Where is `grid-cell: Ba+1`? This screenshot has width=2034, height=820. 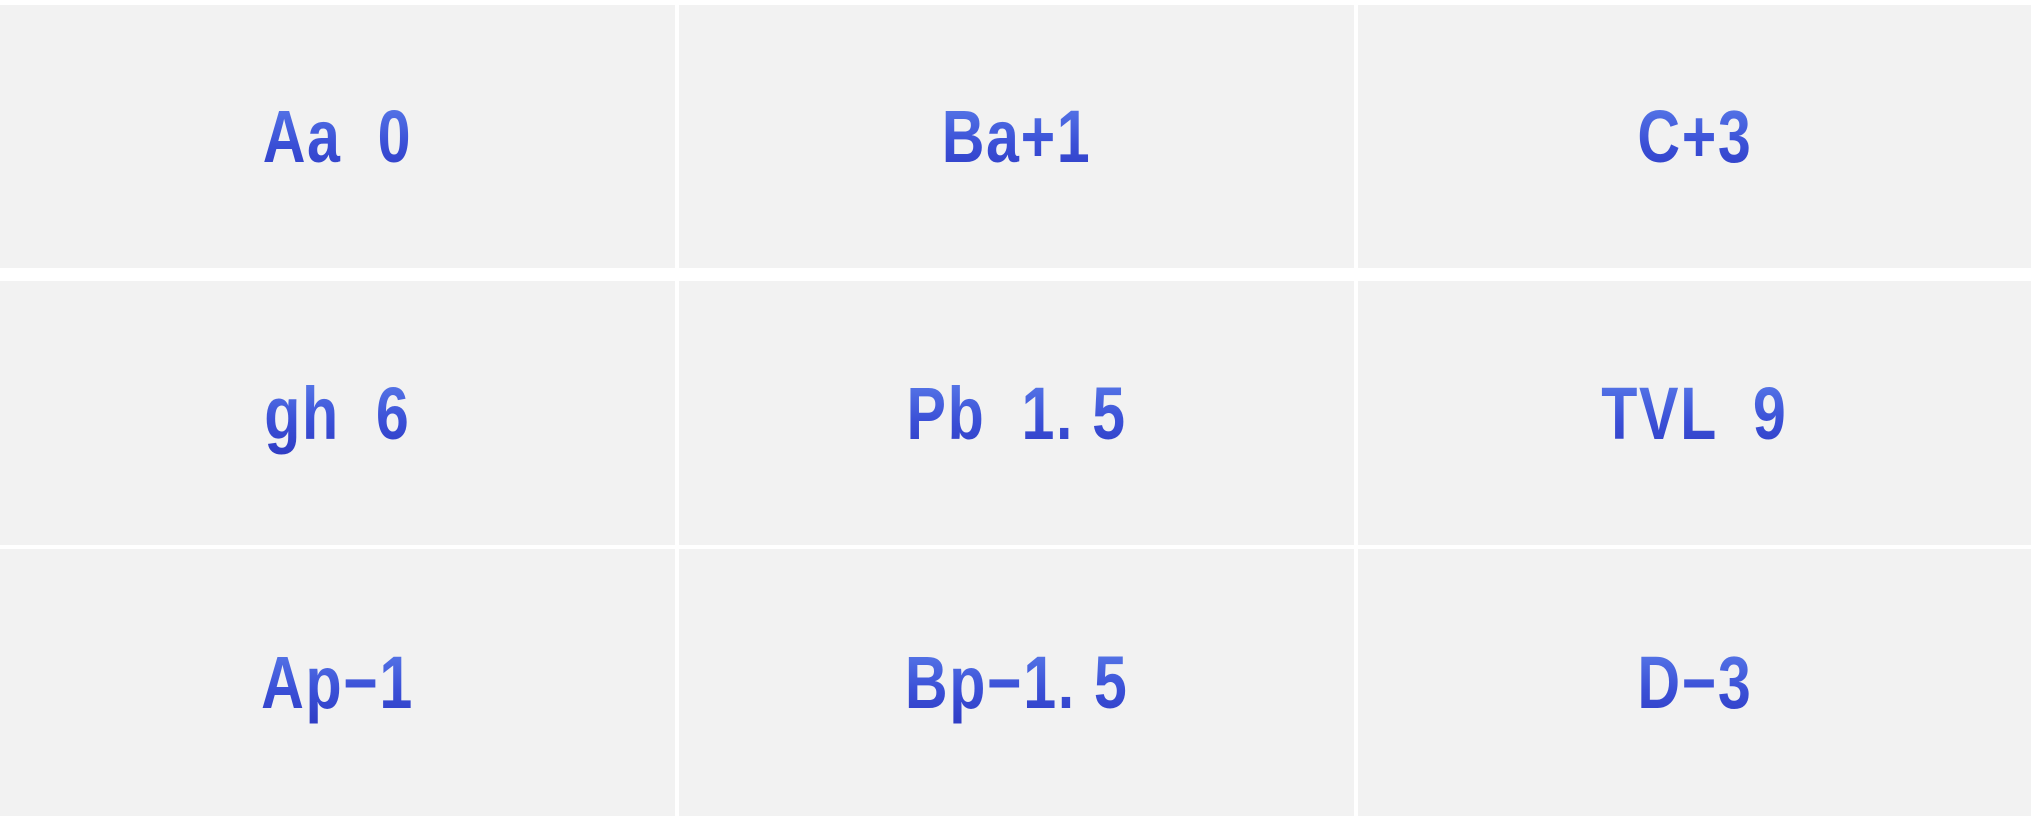
grid-cell: Ba+1 is located at coordinates (1016, 136).